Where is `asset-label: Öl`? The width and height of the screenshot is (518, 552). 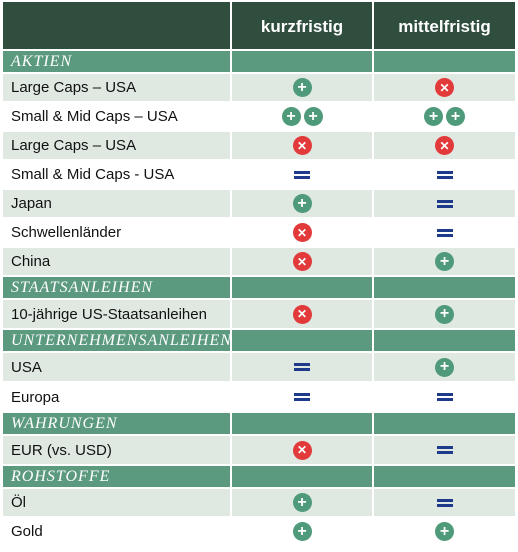 asset-label: Öl is located at coordinates (117, 503).